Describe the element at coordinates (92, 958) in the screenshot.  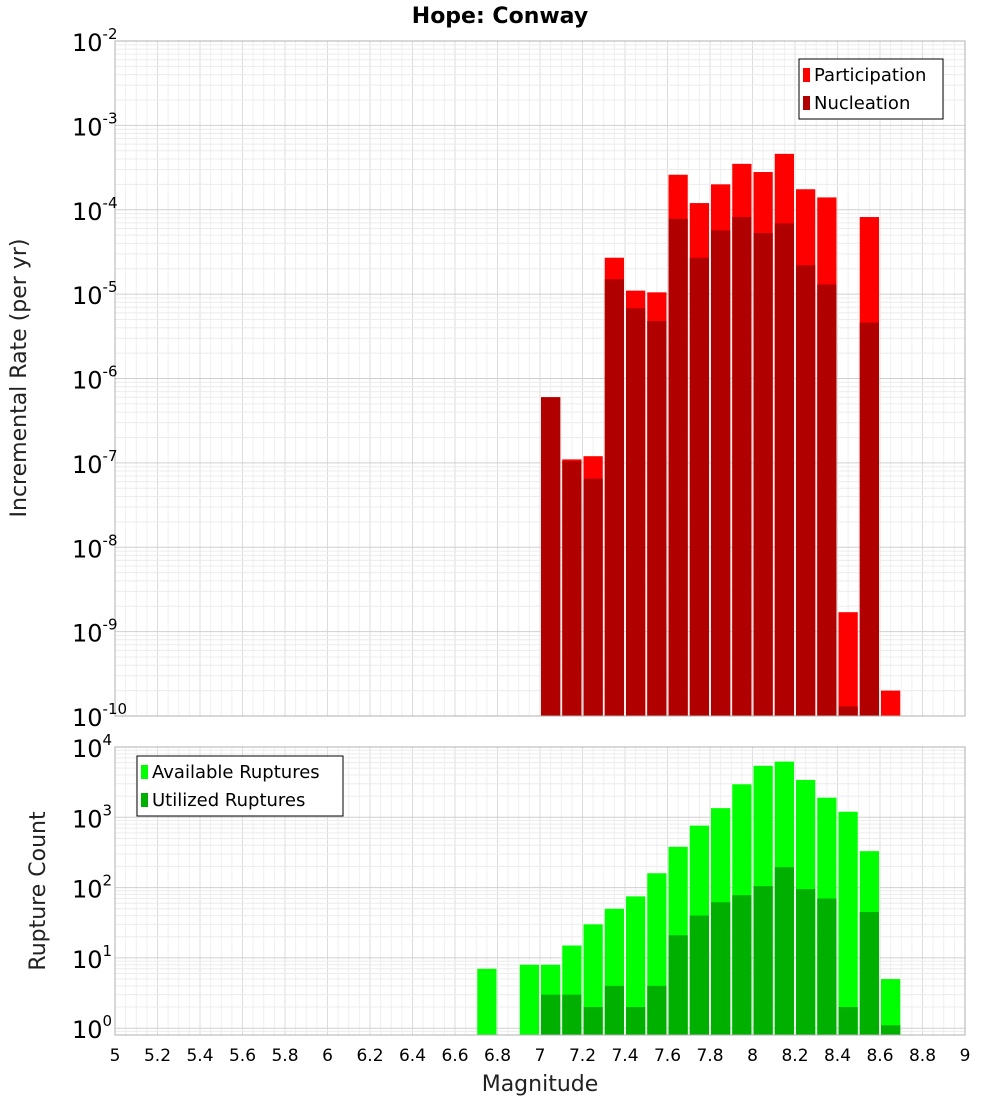
I see `y-tick-label: 10¹` at that location.